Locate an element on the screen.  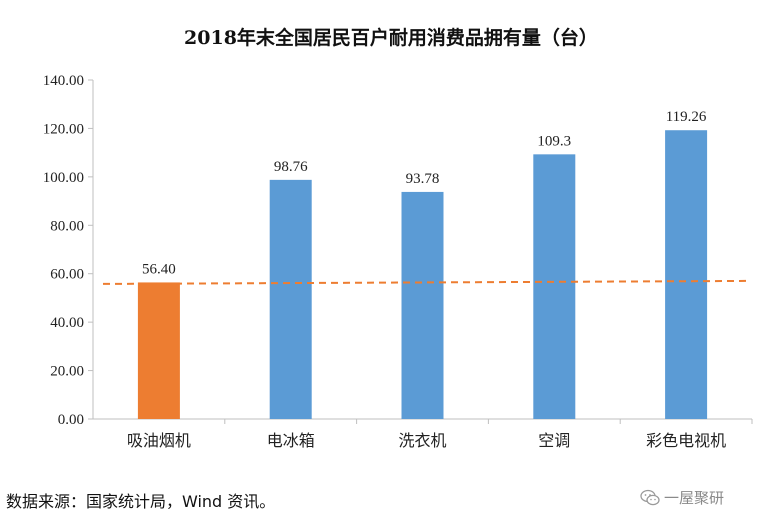
data-label: 109.3 is located at coordinates (554, 141).